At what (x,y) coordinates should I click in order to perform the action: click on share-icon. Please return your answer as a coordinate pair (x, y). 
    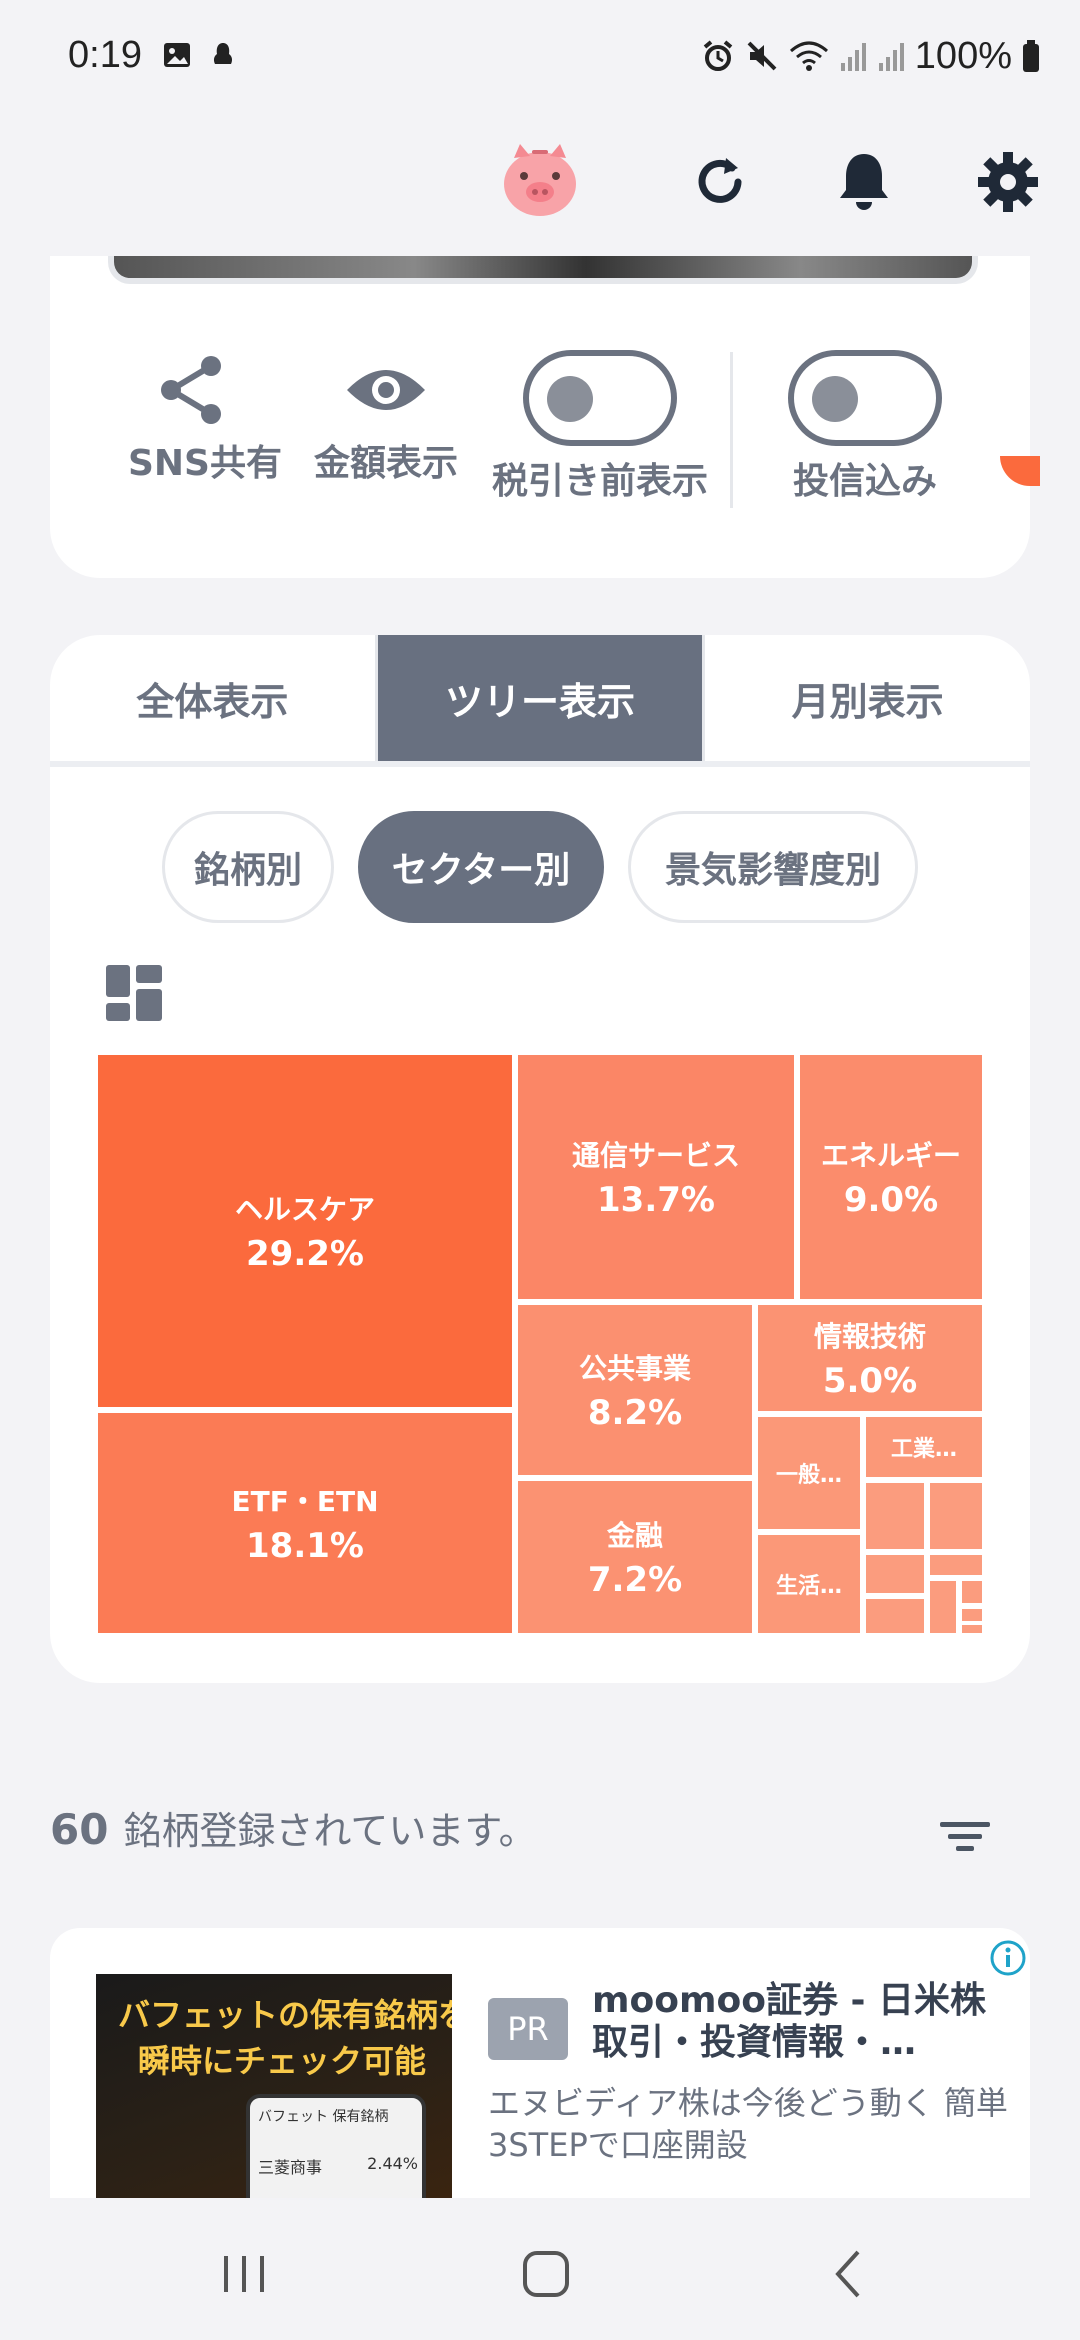
    Looking at the image, I should click on (191, 390).